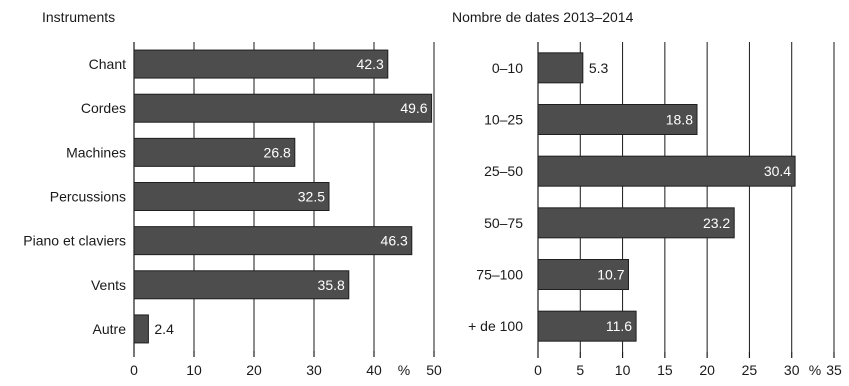 Image resolution: width=849 pixels, height=386 pixels. What do you see at coordinates (580, 370) in the screenshot?
I see `dates-tick-label-5: 5` at bounding box center [580, 370].